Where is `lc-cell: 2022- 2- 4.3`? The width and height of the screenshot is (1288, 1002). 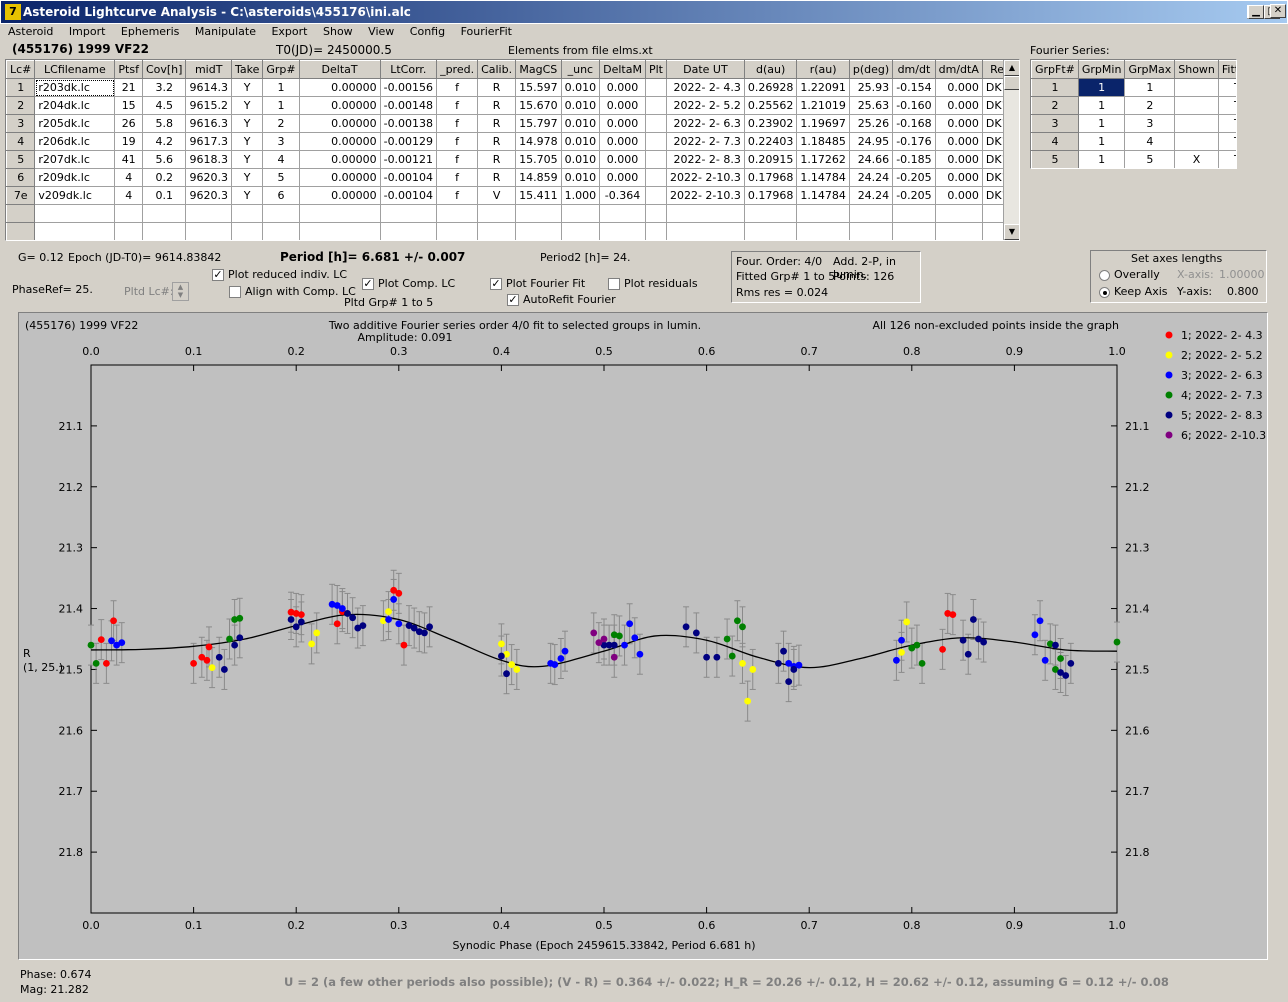
lc-cell: 2022- 2- 4.3 is located at coordinates (705, 87).